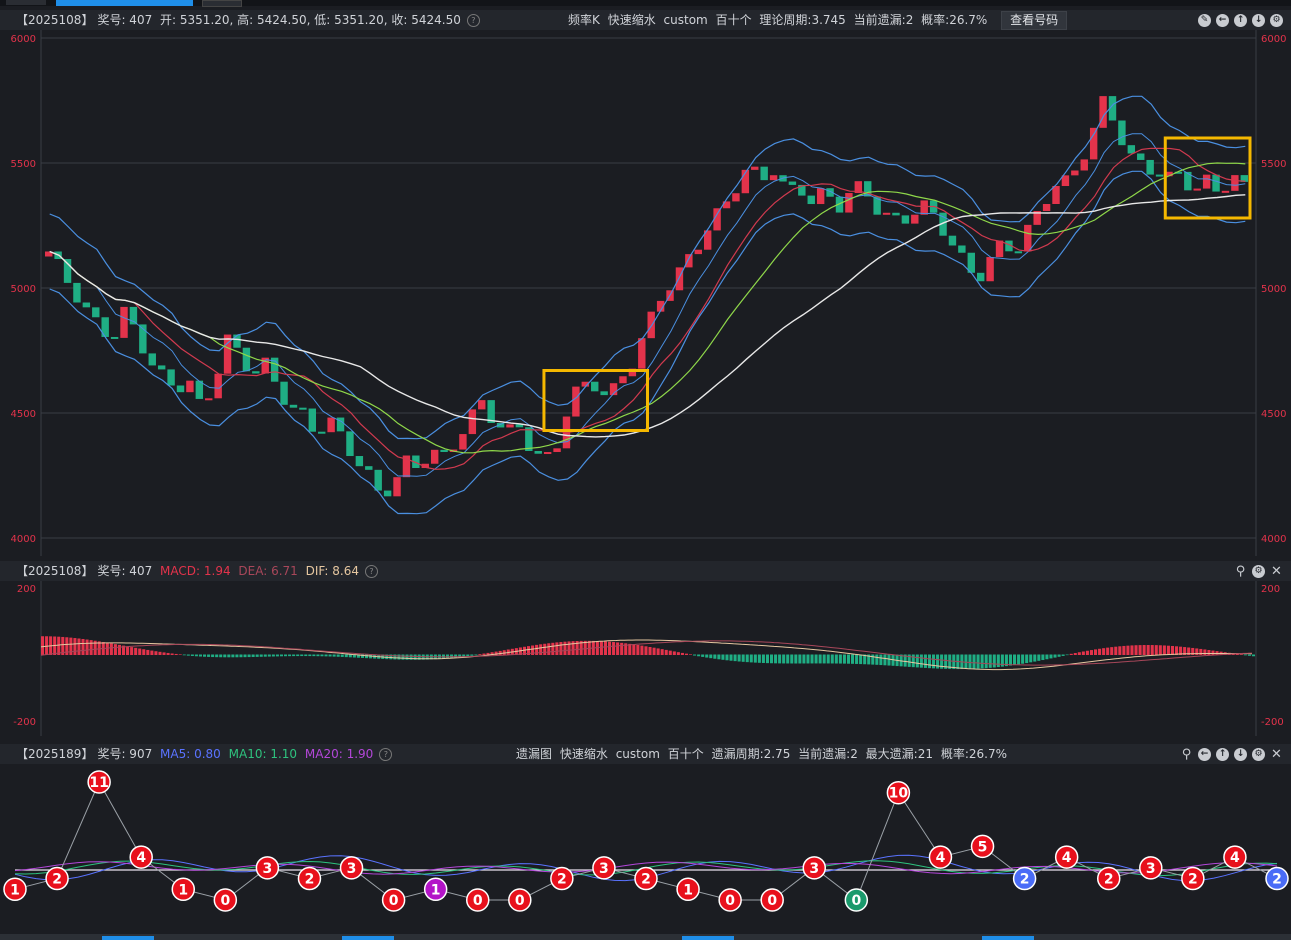 The height and width of the screenshot is (940, 1291). Describe the element at coordinates (190, 754) in the screenshot. I see `ma5-label: MA5: 0.80` at that location.